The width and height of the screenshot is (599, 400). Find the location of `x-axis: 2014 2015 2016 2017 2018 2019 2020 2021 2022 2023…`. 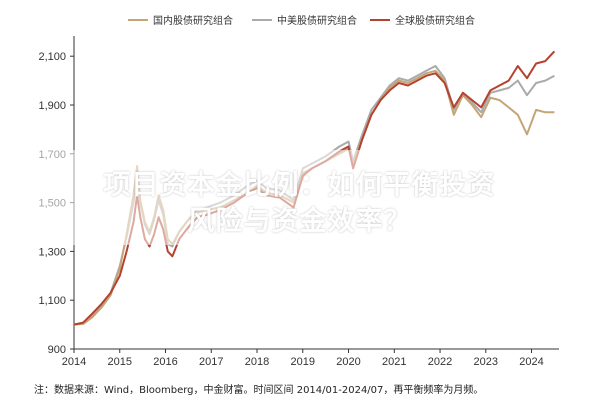

x-axis: 2014 2015 2016 2017 2018 2019 2020 2021 2022 2023… is located at coordinates (310, 358).